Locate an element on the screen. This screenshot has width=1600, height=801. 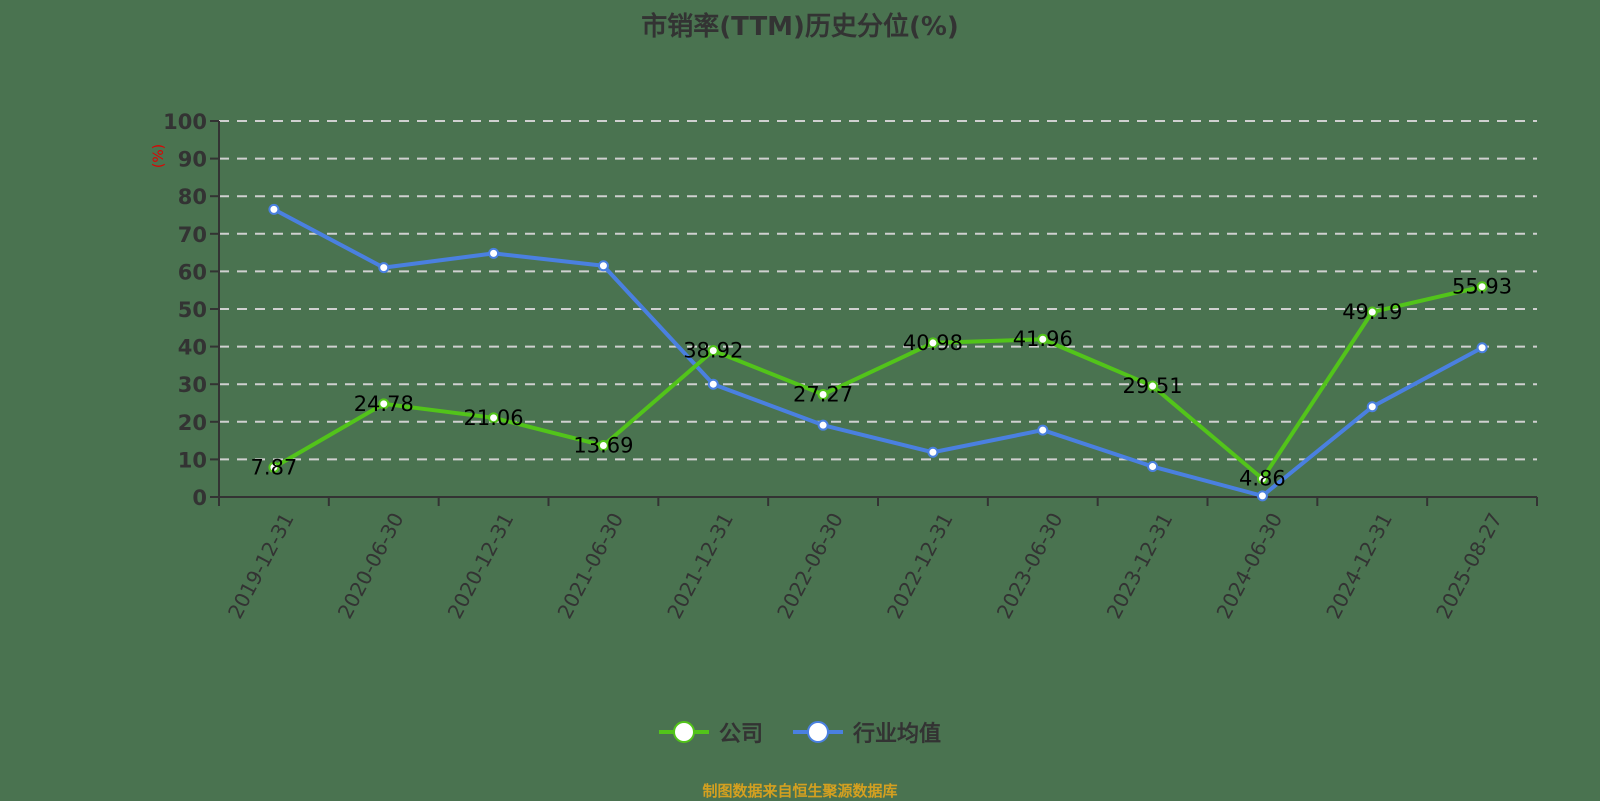
data-label: 40.98 is located at coordinates (933, 343).